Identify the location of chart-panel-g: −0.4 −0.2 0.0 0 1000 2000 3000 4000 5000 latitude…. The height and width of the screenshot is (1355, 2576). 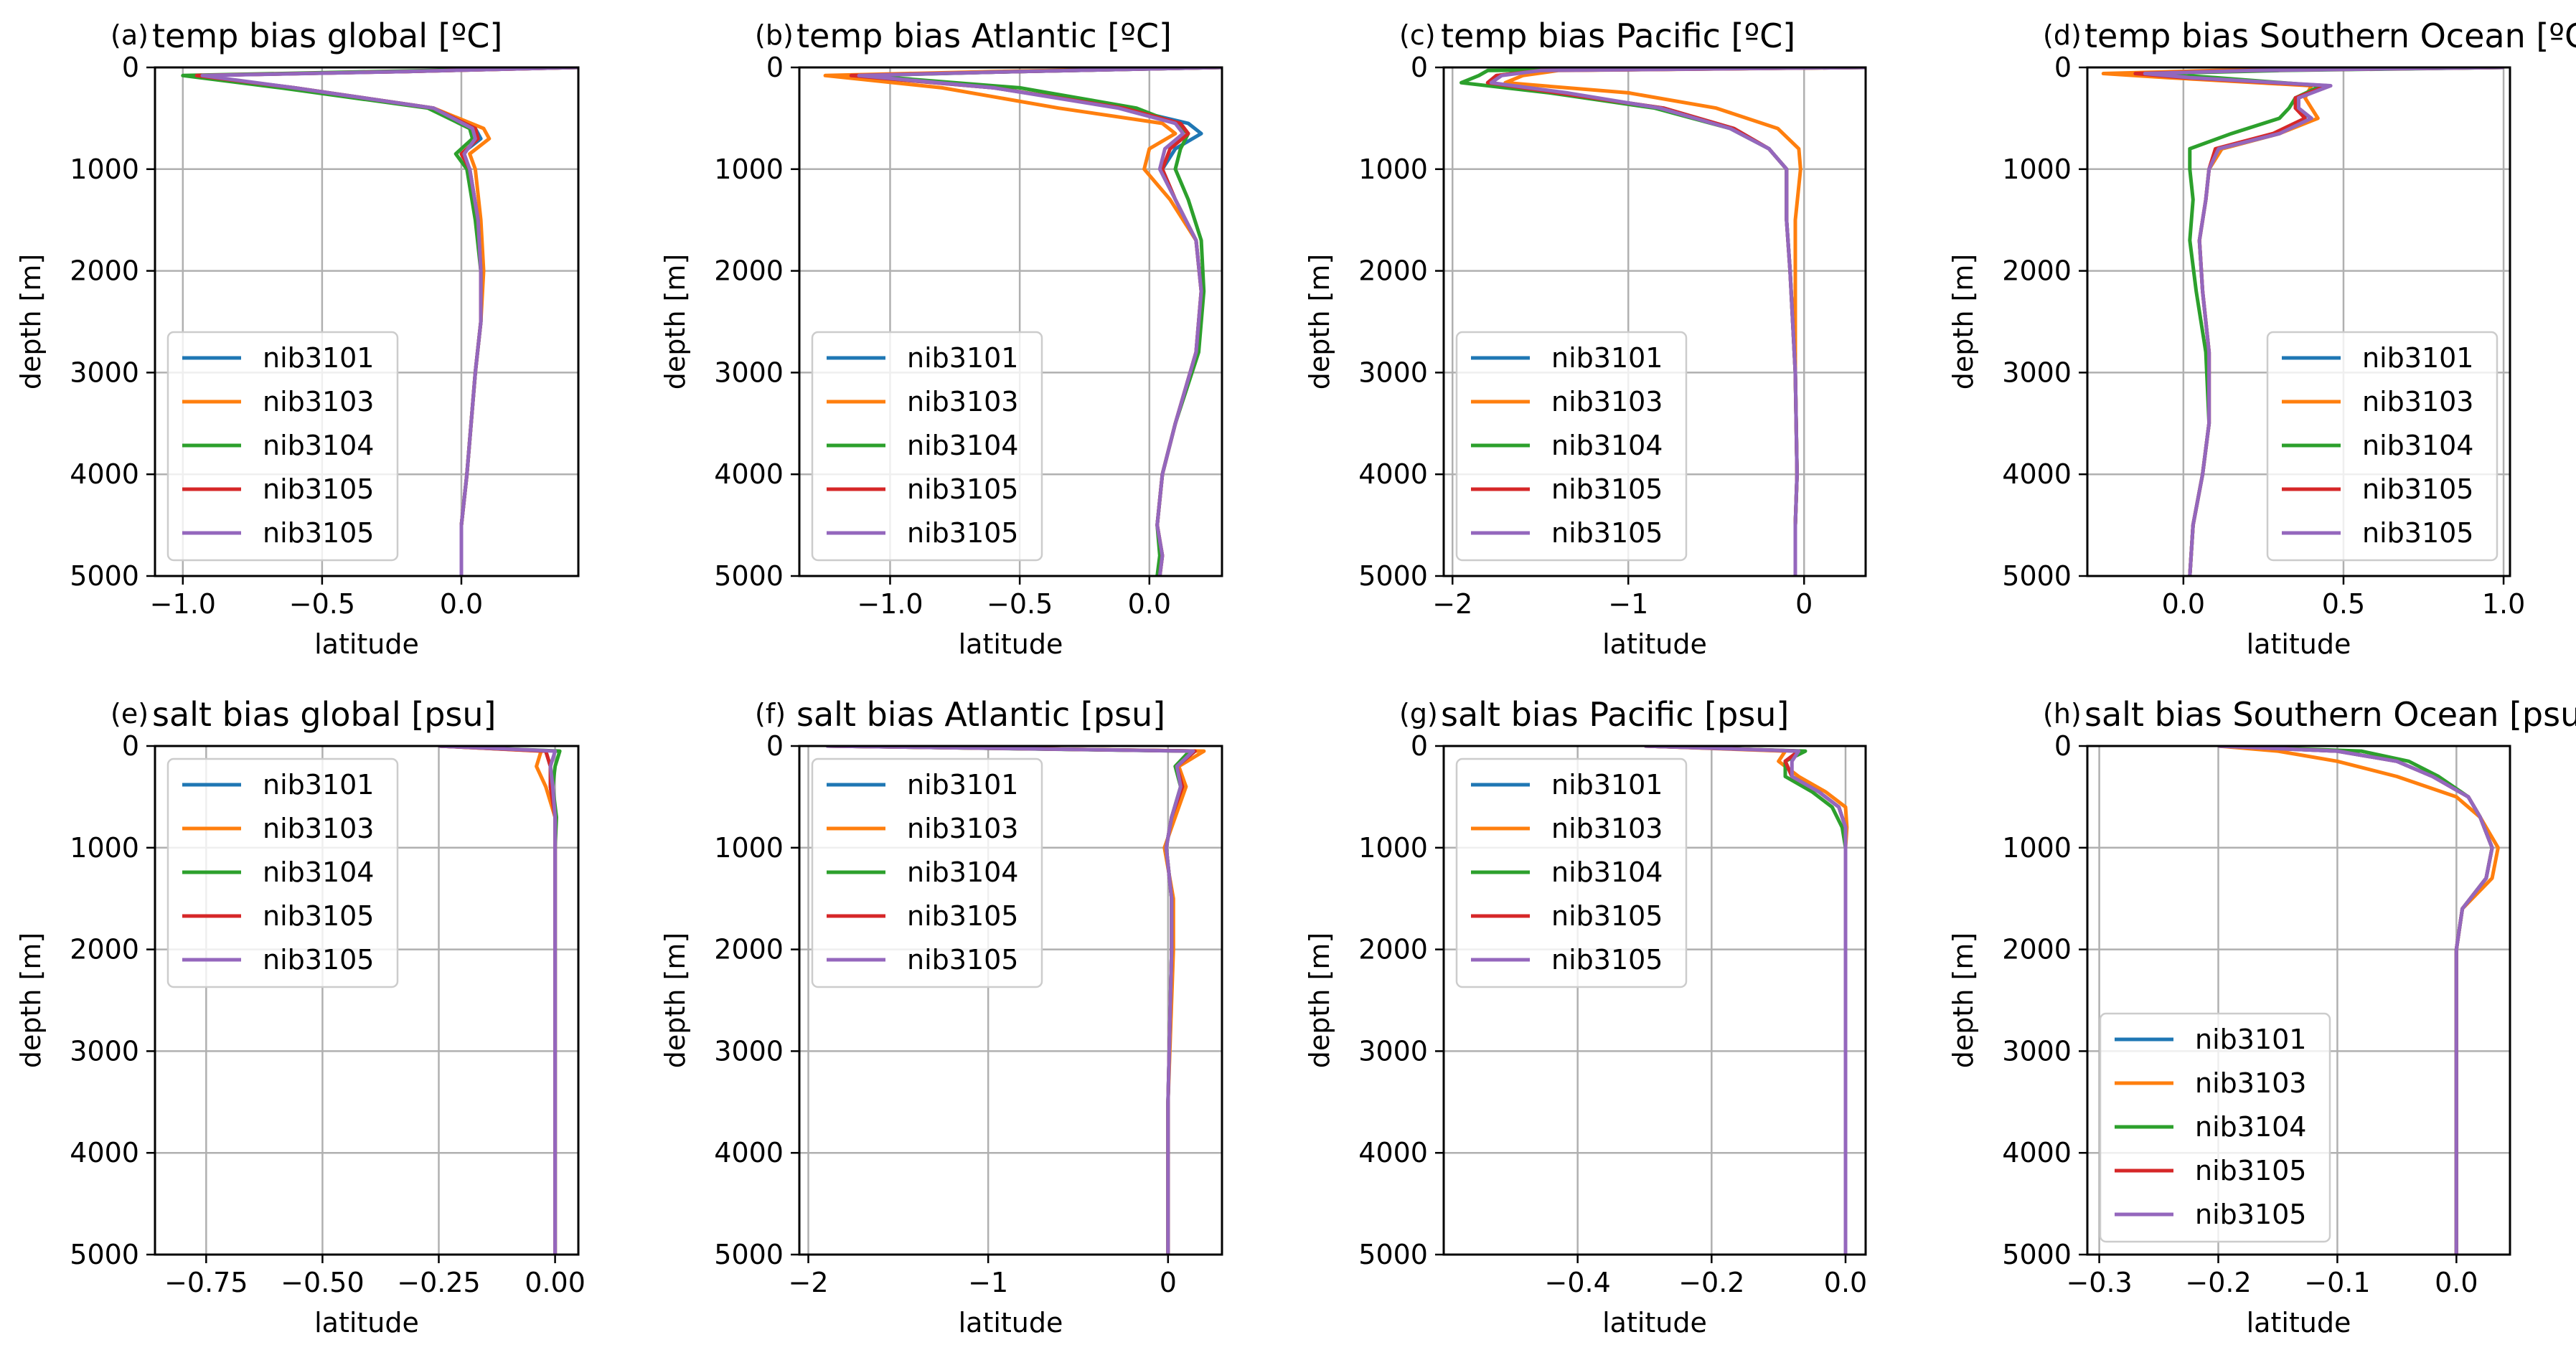
(1585, 1017).